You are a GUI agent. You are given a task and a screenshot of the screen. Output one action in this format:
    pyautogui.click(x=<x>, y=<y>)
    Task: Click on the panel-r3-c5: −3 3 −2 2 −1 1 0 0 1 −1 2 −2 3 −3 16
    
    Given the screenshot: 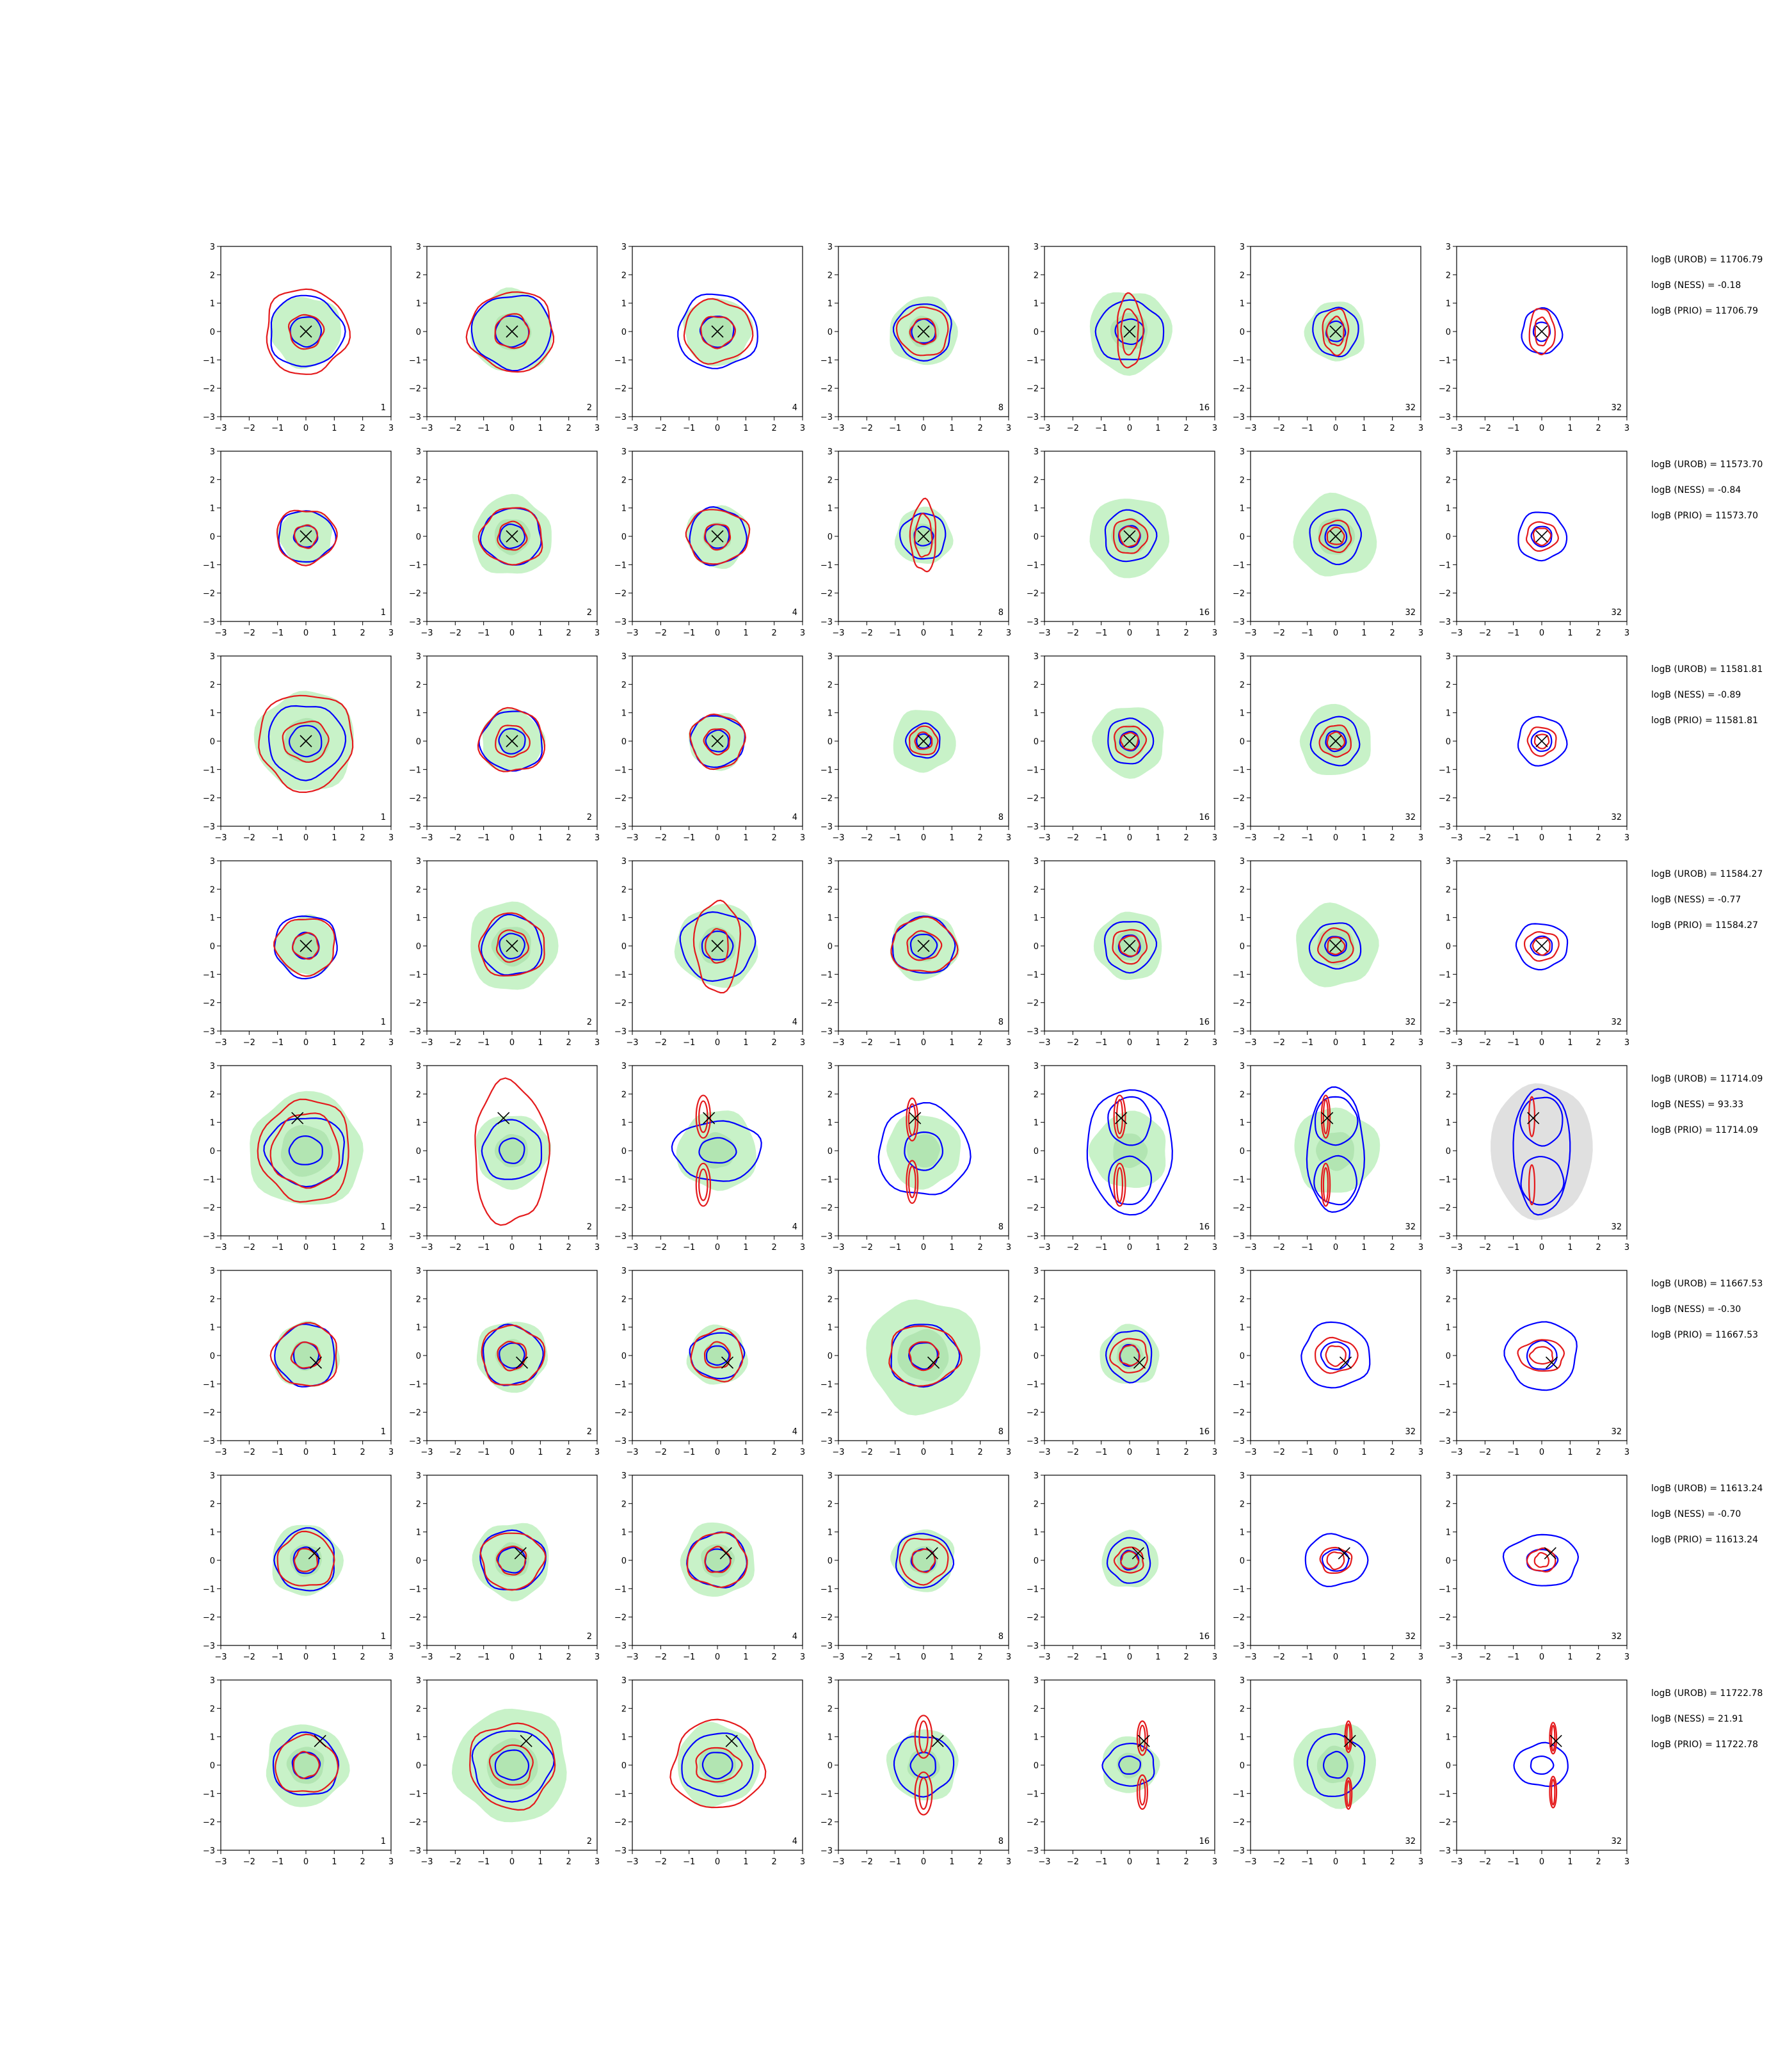 What is the action you would take?
    pyautogui.click(x=1122, y=747)
    